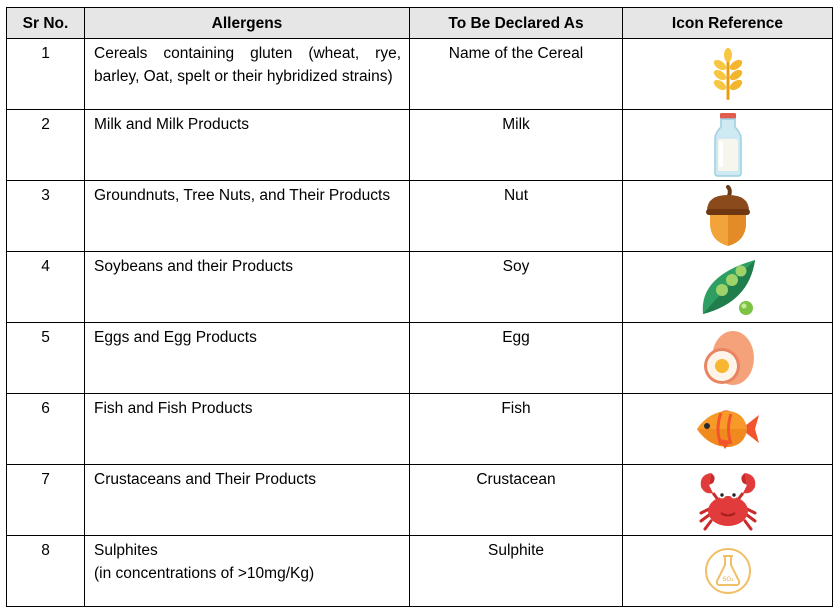  Describe the element at coordinates (45, 287) in the screenshot. I see `sr-no: 4` at that location.